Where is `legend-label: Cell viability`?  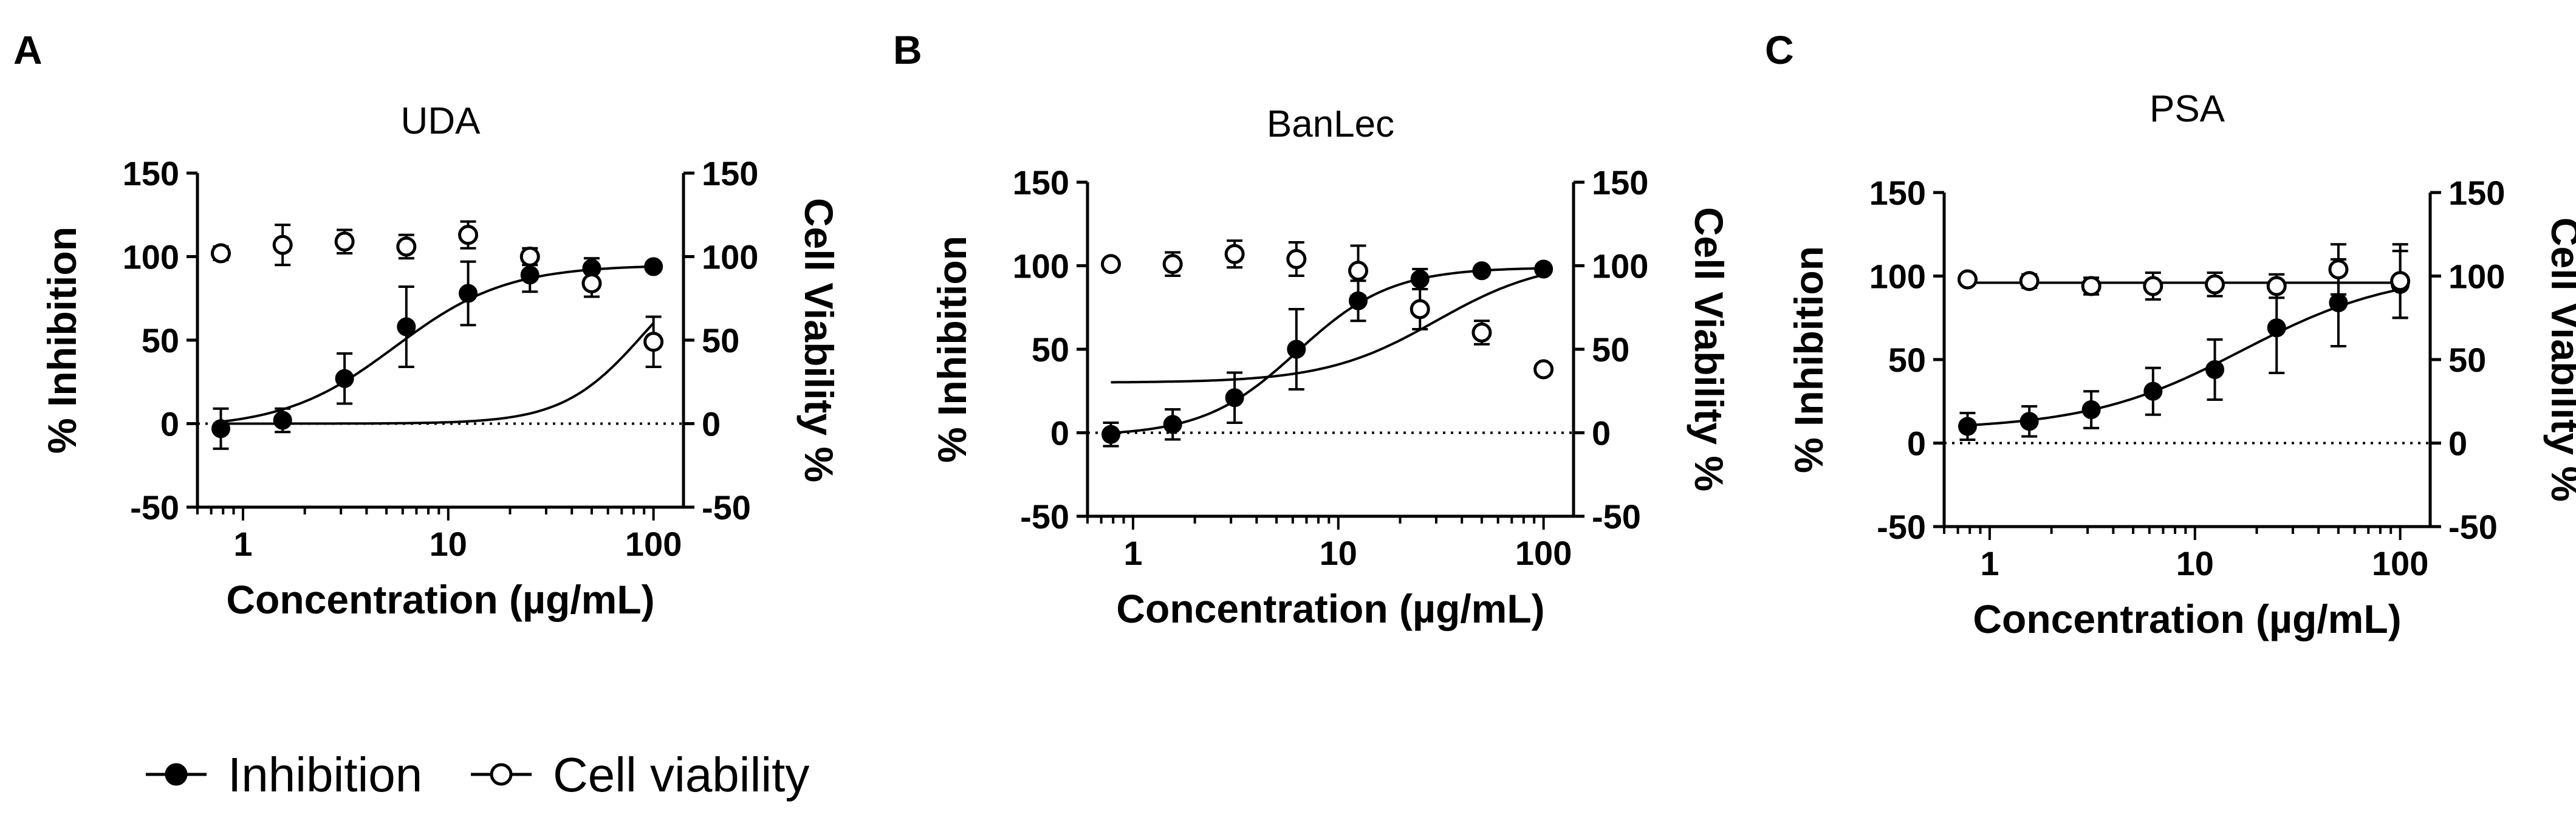
legend-label: Cell viability is located at coordinates (681, 775).